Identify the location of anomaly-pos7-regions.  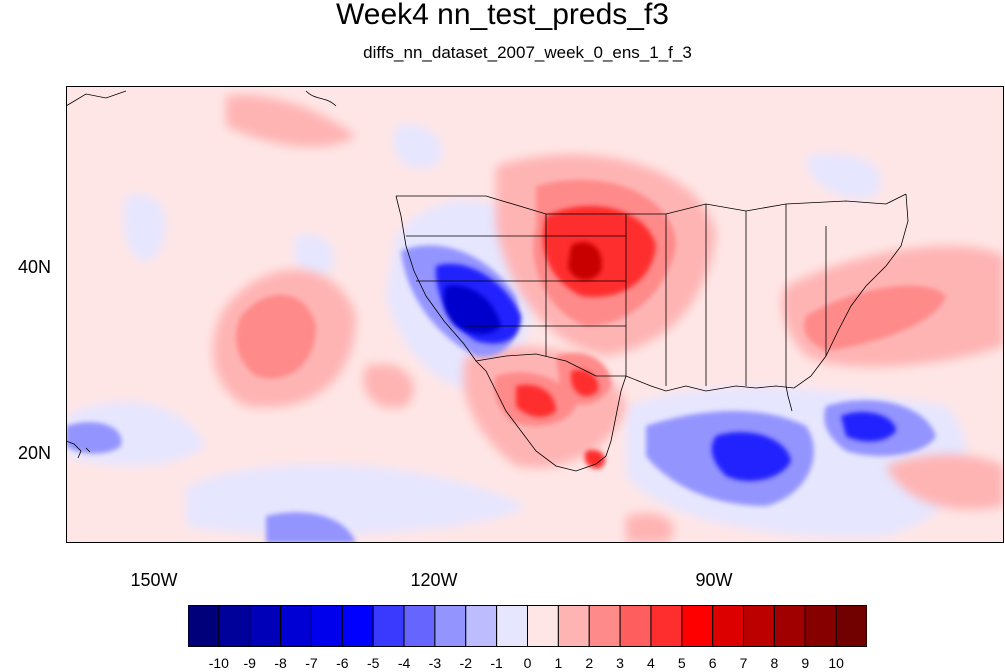
(585, 261).